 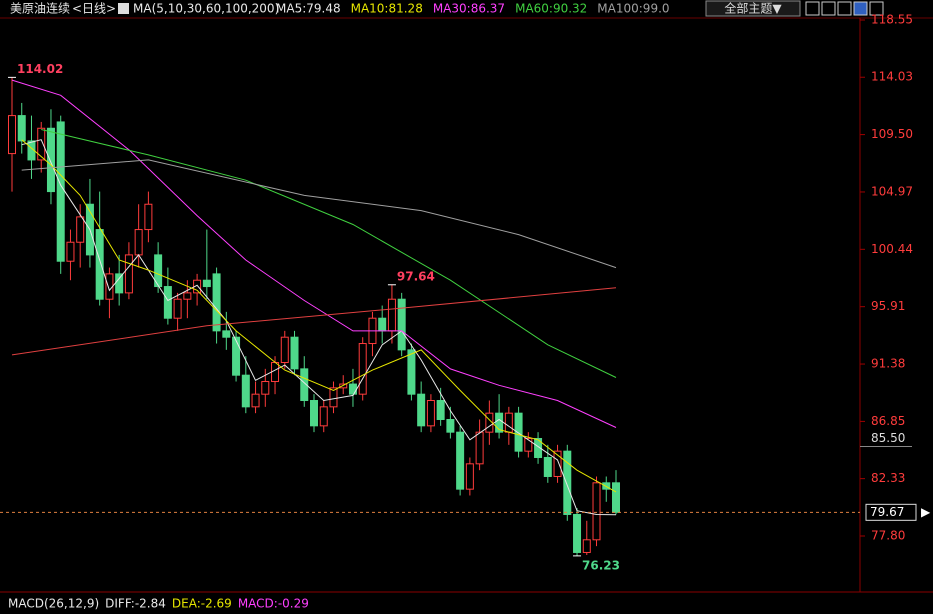 I want to click on ma-value: MA60:90.32, so click(x=551, y=9).